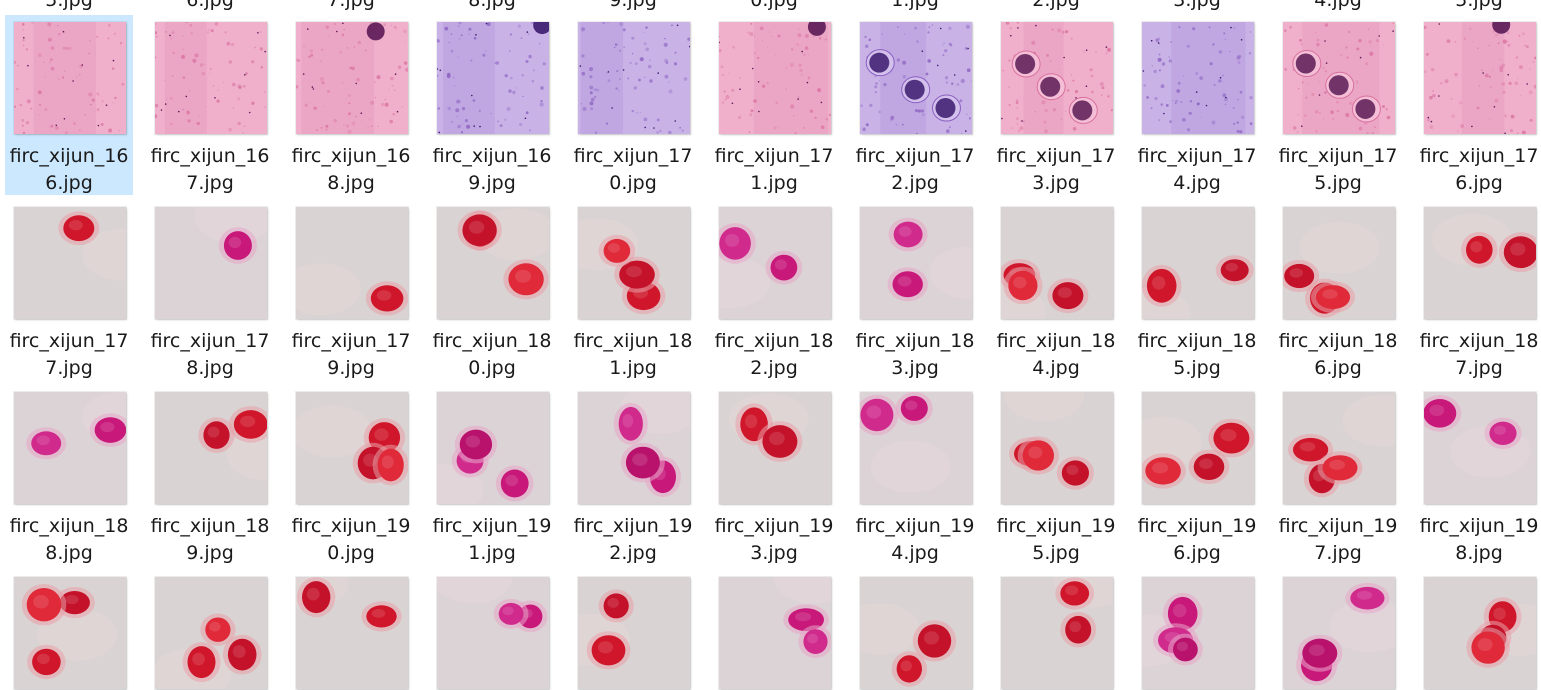 This screenshot has height=690, width=1541. I want to click on file-item: firc_xijun_19 1.jpg, so click(492, 475).